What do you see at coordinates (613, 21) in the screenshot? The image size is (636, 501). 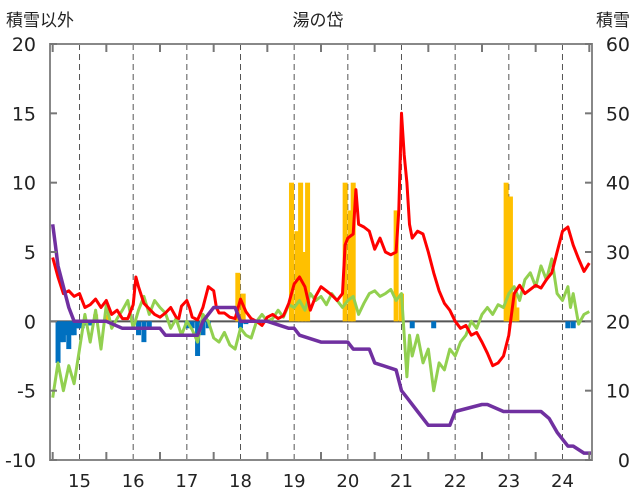 I see `right-axis-title: 積雪` at bounding box center [613, 21].